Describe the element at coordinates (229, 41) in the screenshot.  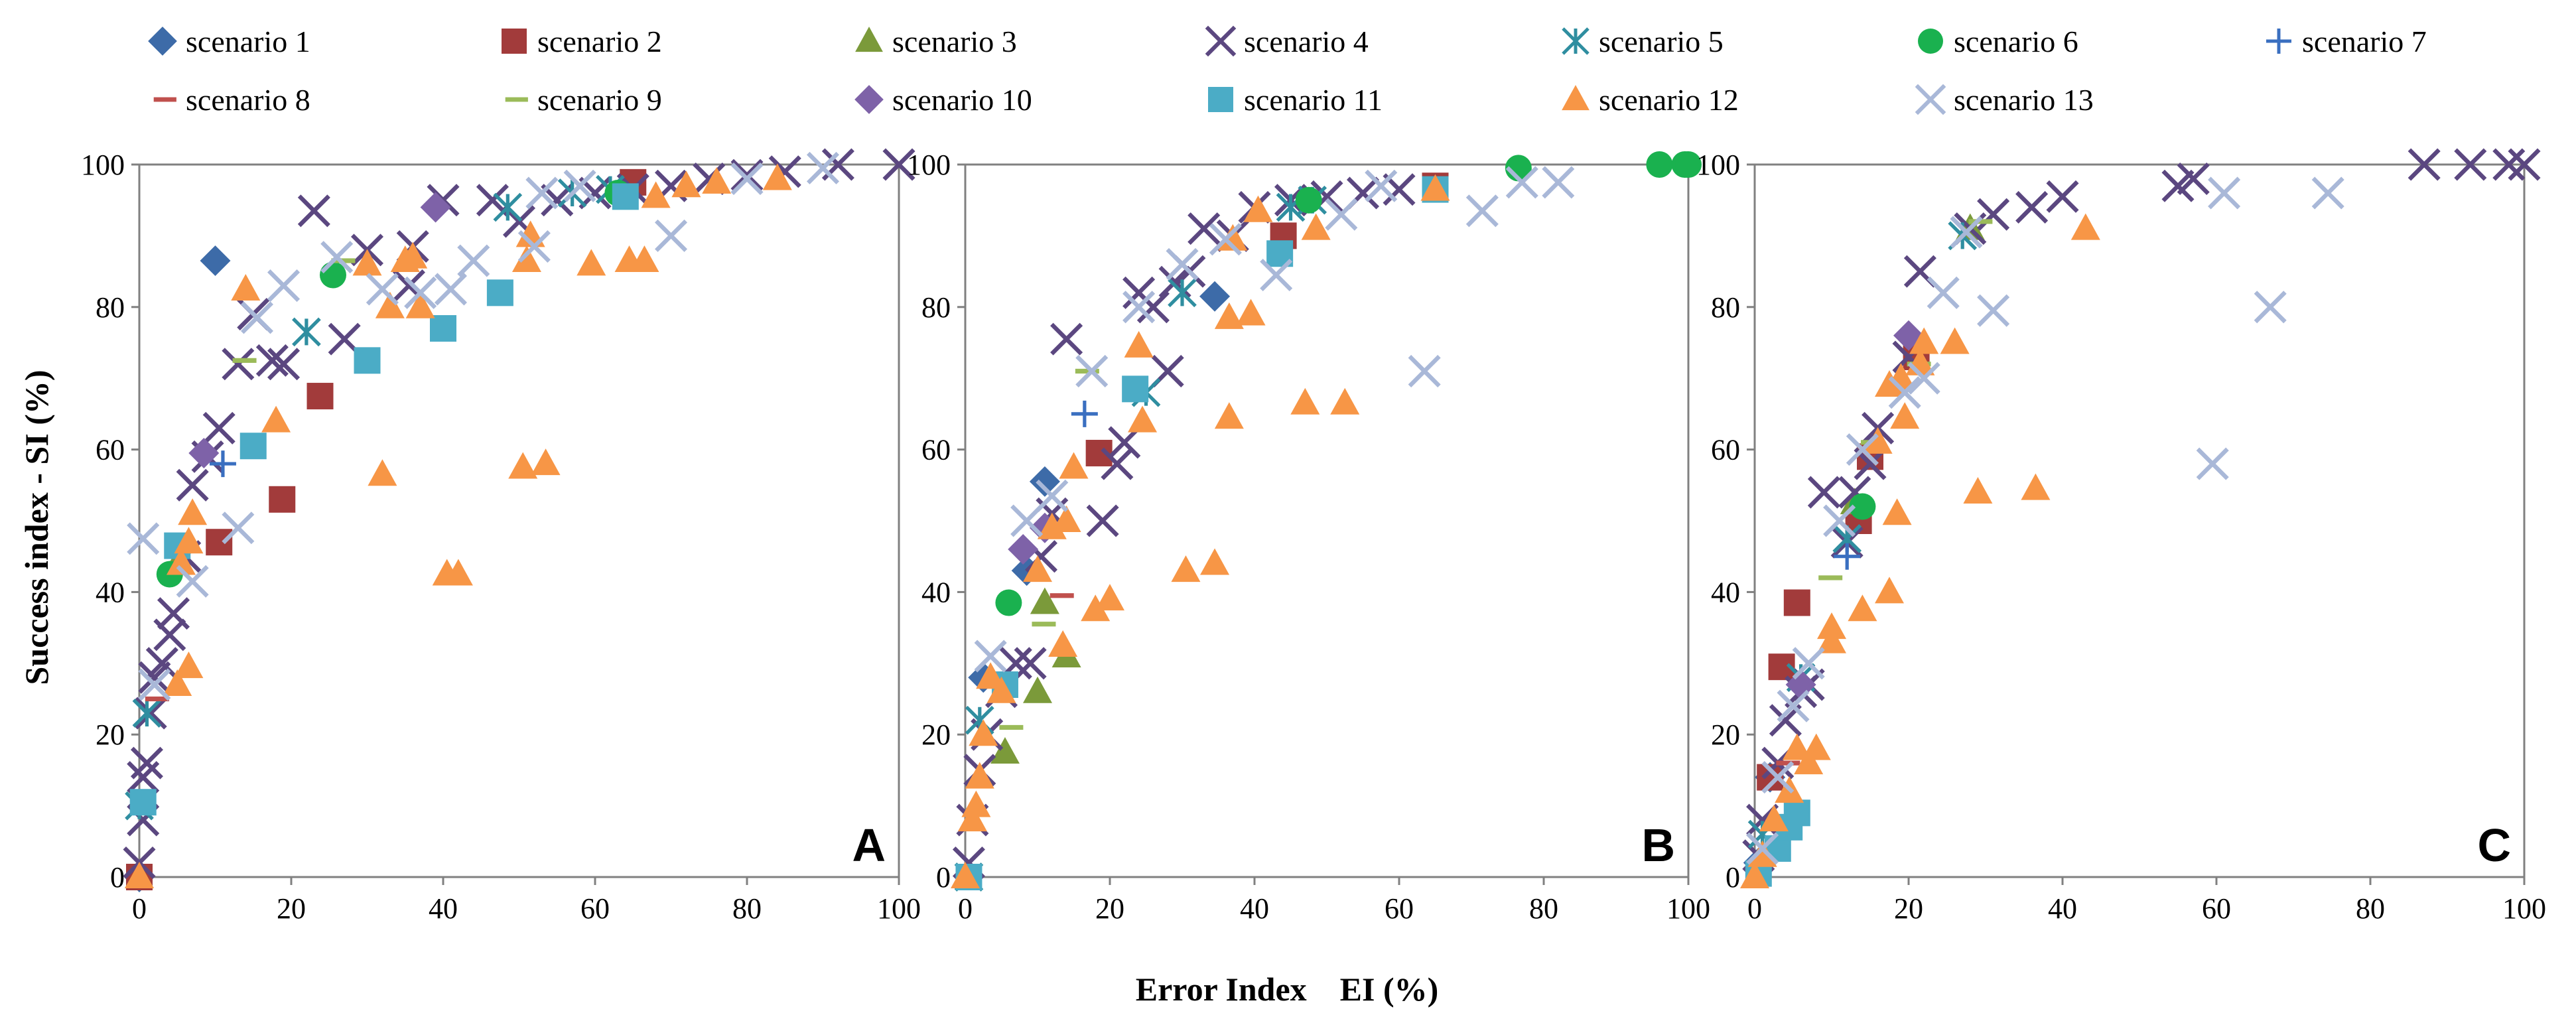
I see `legend-item-scenario-1: scenario 1` at that location.